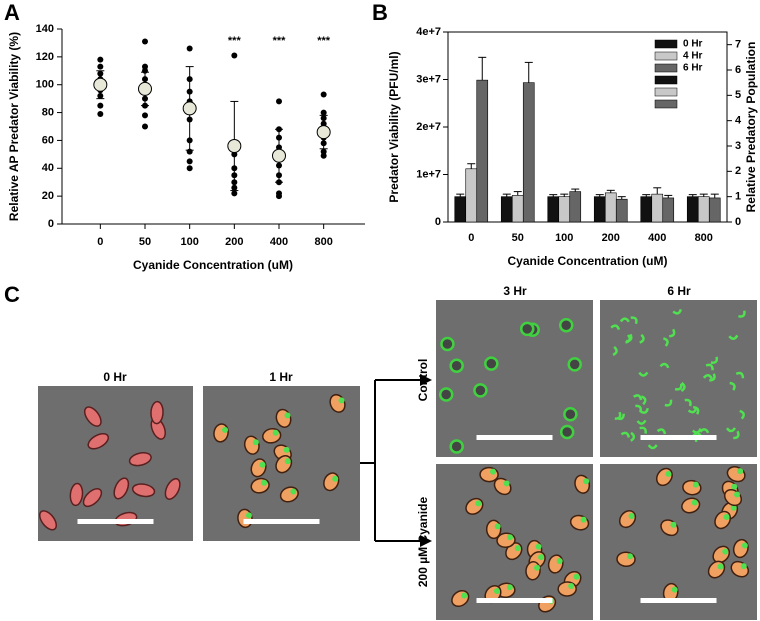 The width and height of the screenshot is (760, 621). What do you see at coordinates (471, 238) in the screenshot?
I see `x-tick-label: 0` at bounding box center [471, 238].